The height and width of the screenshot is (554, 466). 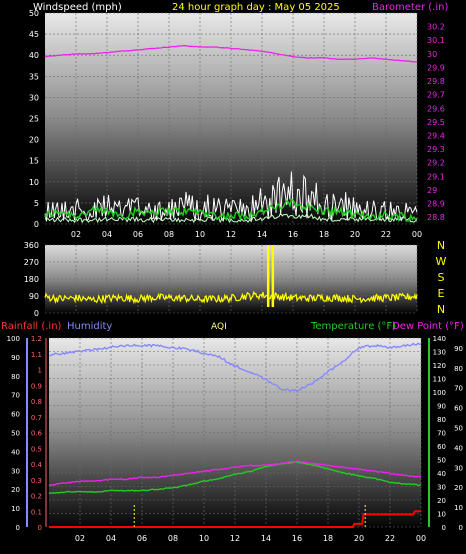 What do you see at coordinates (13, 339) in the screenshot?
I see `humidity-tick-label: 100` at bounding box center [13, 339].